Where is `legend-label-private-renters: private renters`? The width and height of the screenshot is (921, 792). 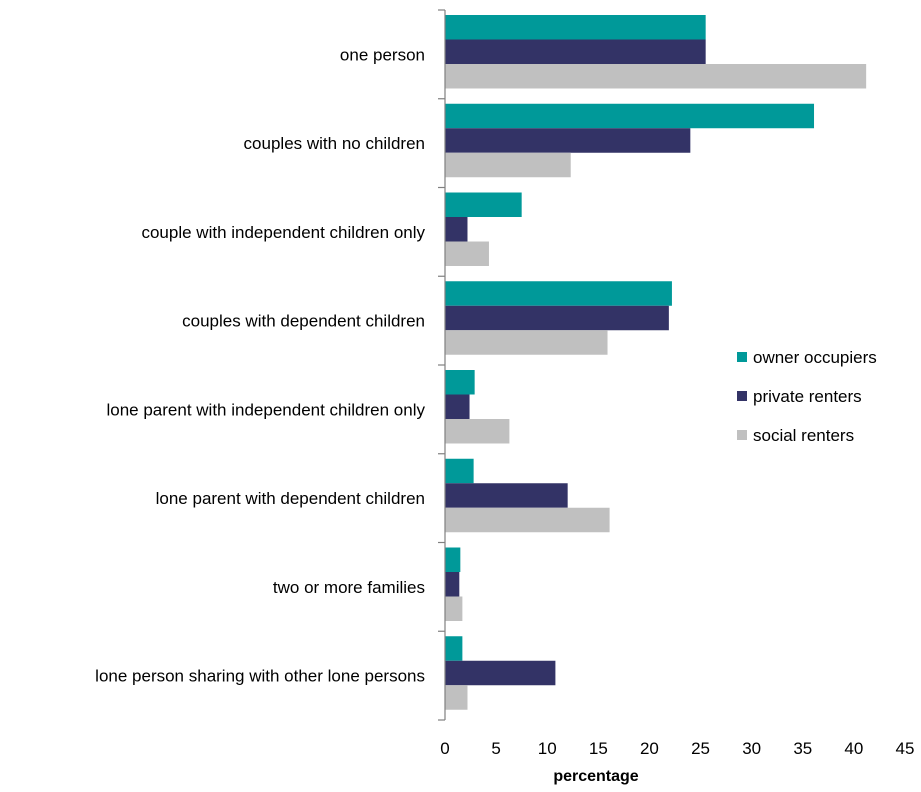
legend-label-private-renters: private renters is located at coordinates (807, 396).